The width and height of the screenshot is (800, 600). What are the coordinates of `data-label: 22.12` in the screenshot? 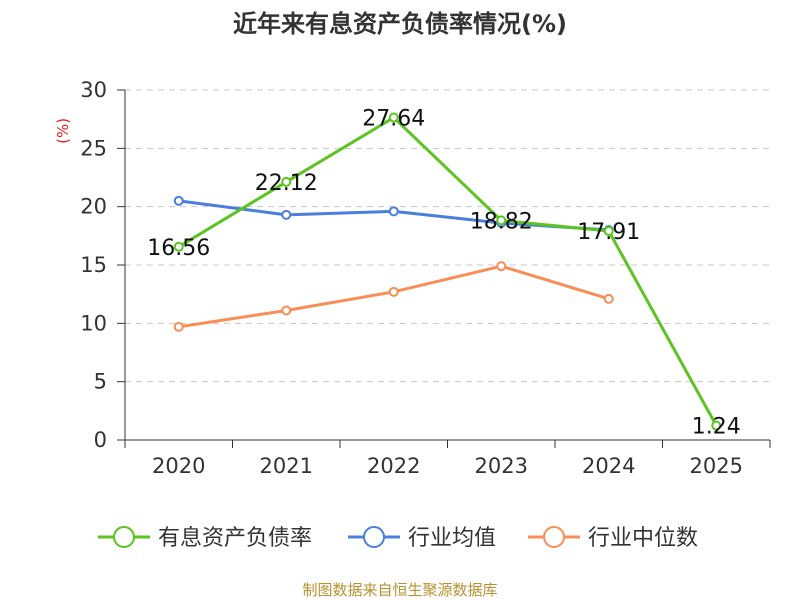 It's located at (286, 183).